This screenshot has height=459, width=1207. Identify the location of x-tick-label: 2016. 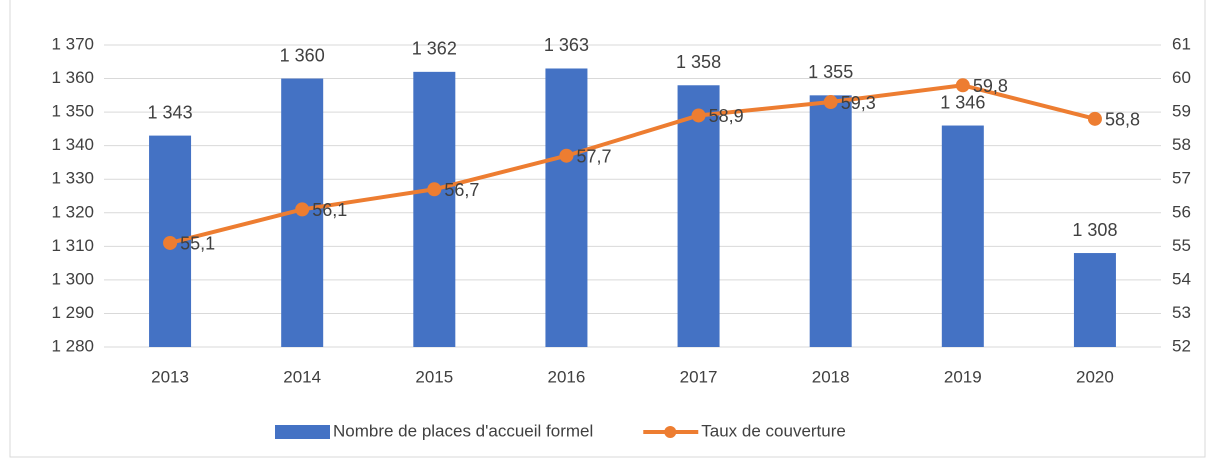
(567, 376).